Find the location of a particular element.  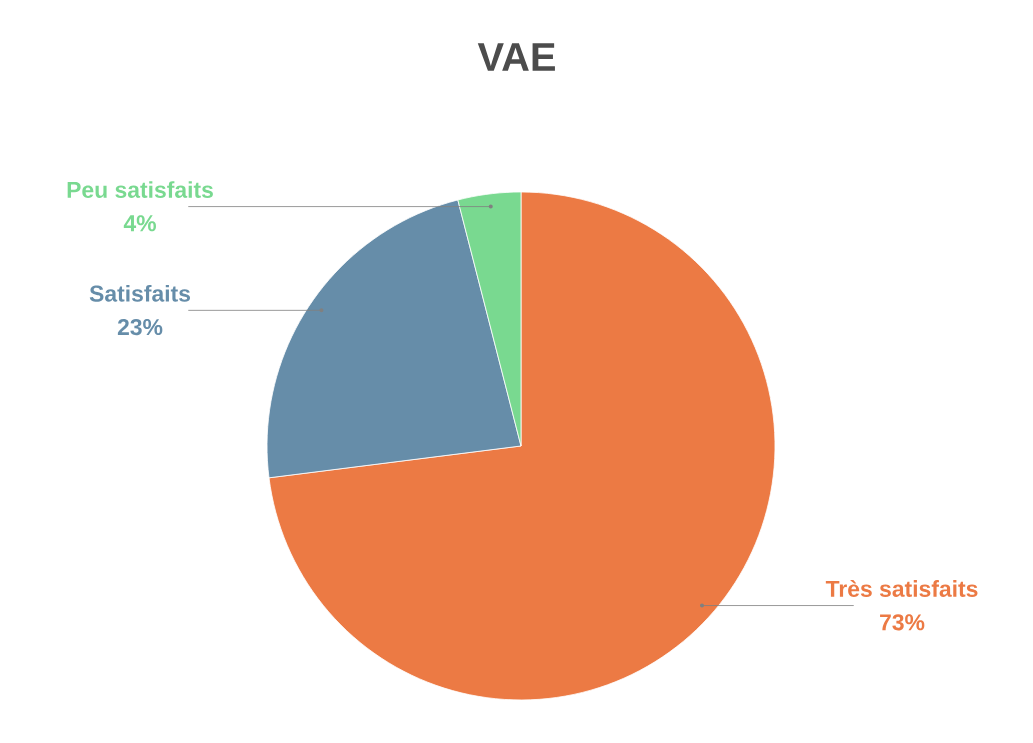

slice-label: Satisfaits is located at coordinates (140, 293).